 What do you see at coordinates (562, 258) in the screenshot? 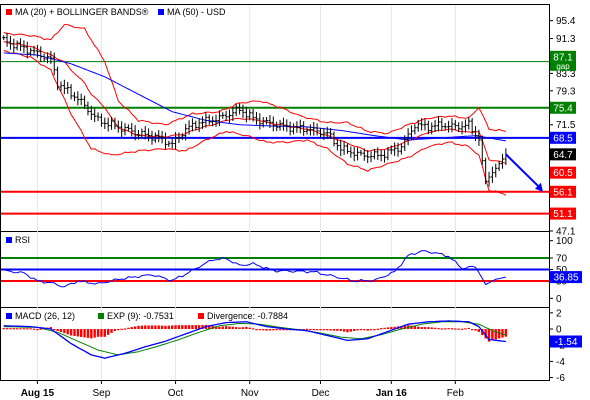
I see `rsi-ytick-label: 70` at bounding box center [562, 258].